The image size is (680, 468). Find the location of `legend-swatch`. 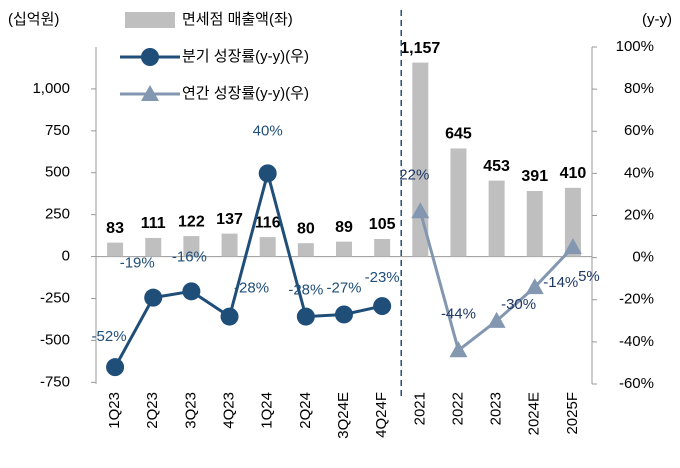

legend-swatch is located at coordinates (150, 20).